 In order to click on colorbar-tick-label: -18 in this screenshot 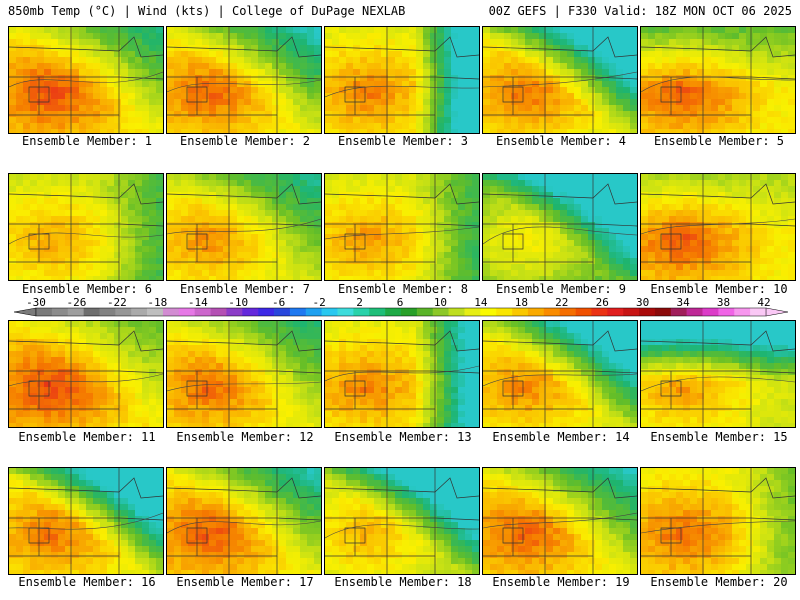, I will do `click(157, 302)`.